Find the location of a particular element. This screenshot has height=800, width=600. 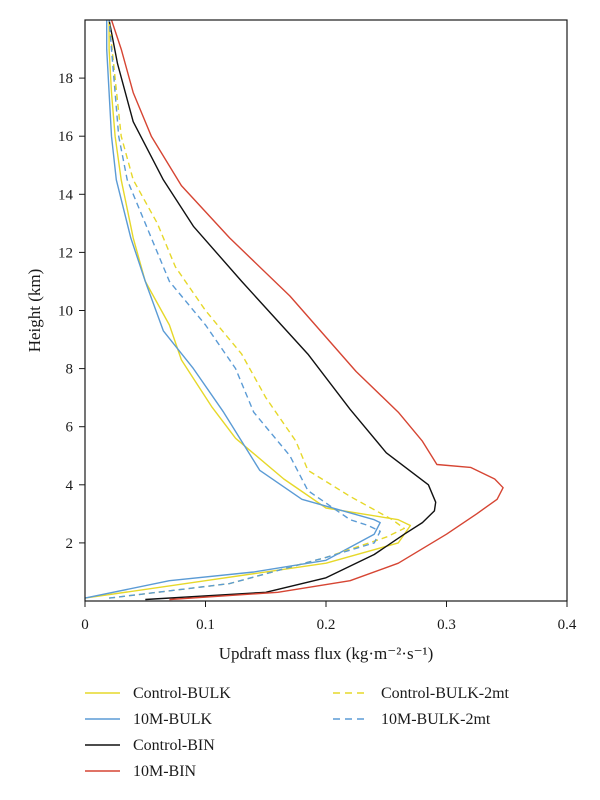

x-axis-label: Updraft mass flux (kg·m⁻²·s⁻¹) is located at coordinates (326, 653).